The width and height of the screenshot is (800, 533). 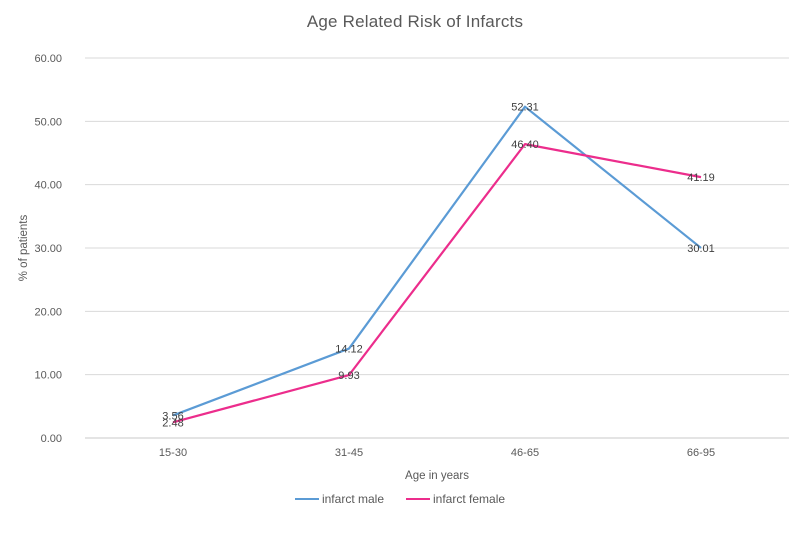 I want to click on y-tick-label: 60.00, so click(x=48, y=59).